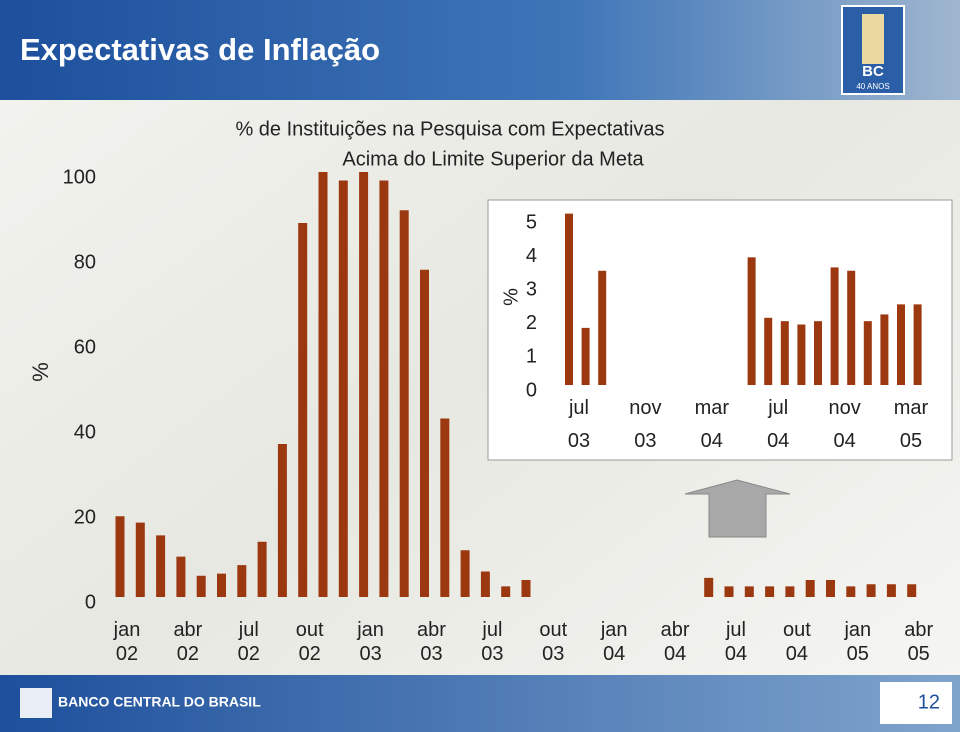 Image resolution: width=960 pixels, height=732 pixels. Describe the element at coordinates (40, 372) in the screenshot. I see `y-axis-label: %` at that location.